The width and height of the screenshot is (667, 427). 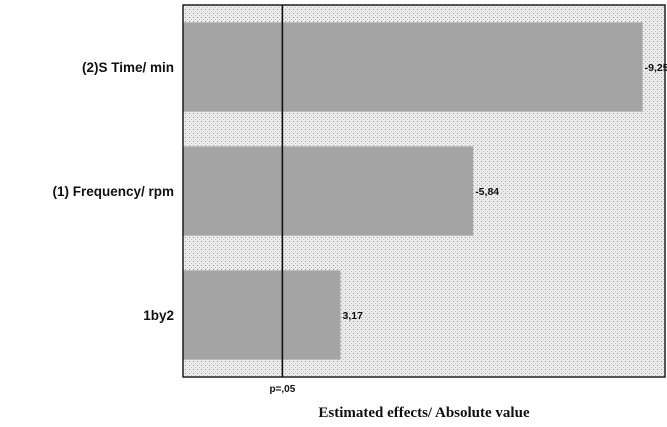 What do you see at coordinates (487, 192) in the screenshot?
I see `value-label-1: -5,84` at bounding box center [487, 192].